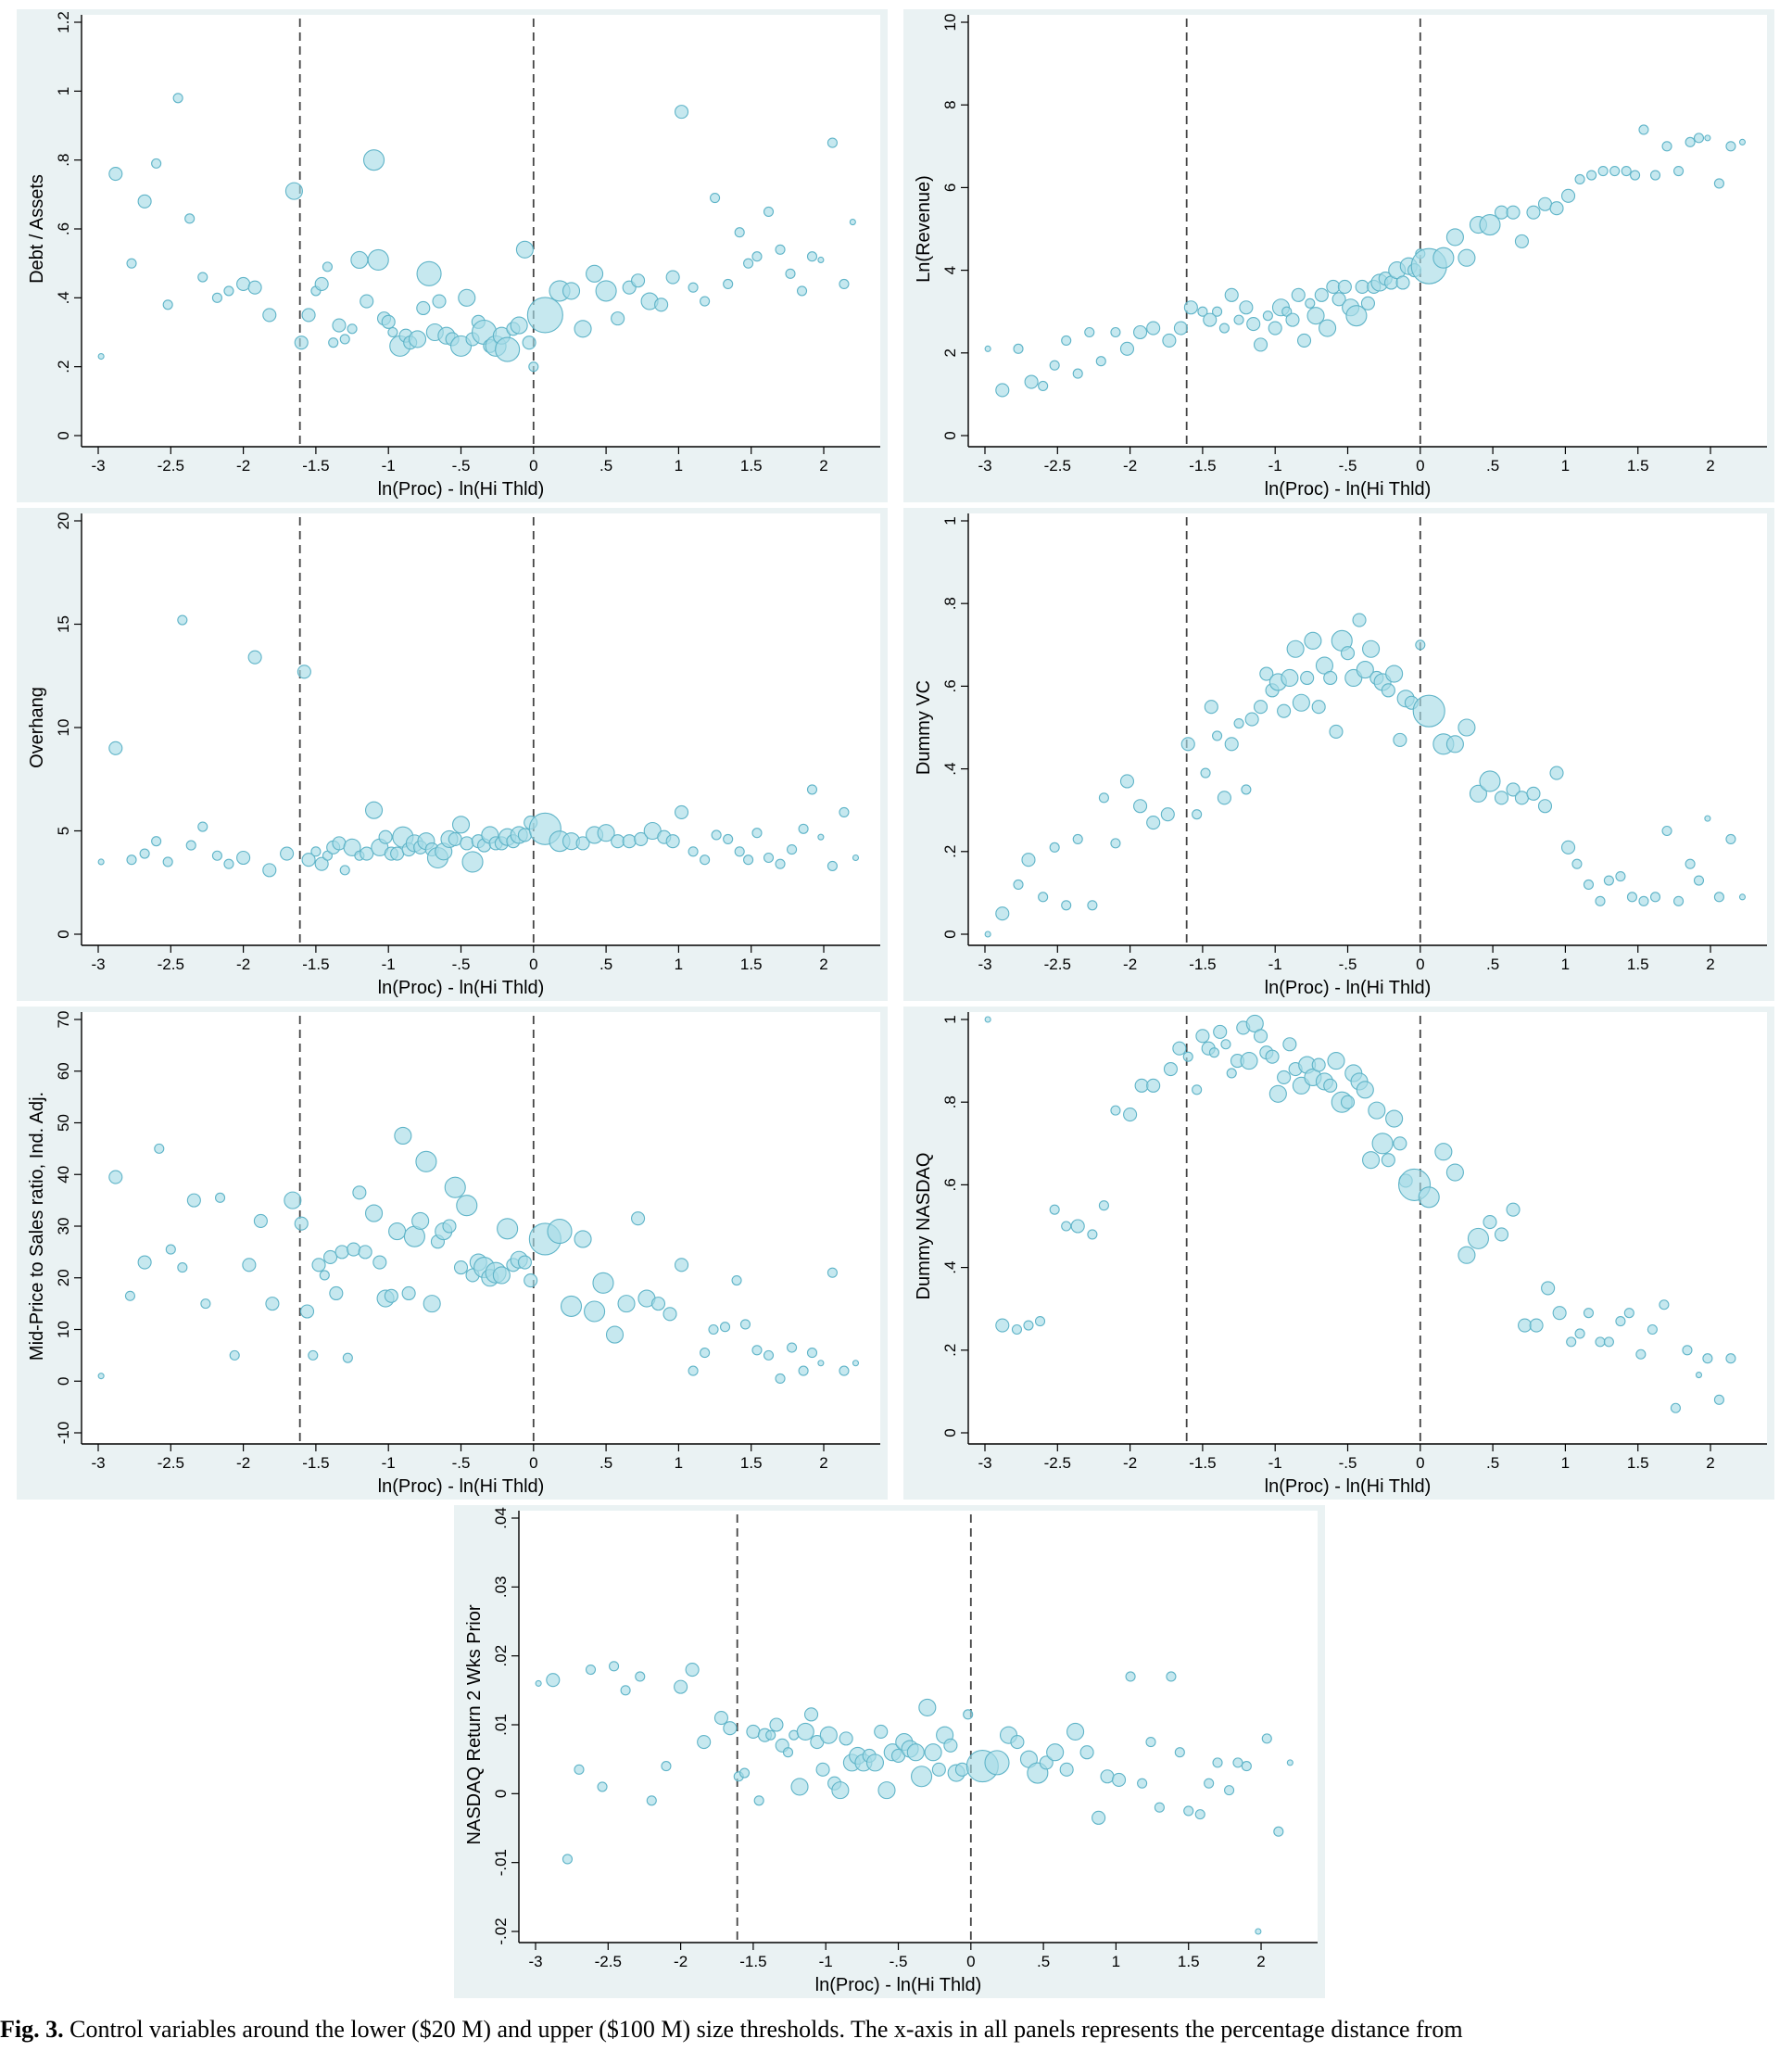  What do you see at coordinates (63, 228) in the screenshot?
I see `y-tick-label: .6` at bounding box center [63, 228].